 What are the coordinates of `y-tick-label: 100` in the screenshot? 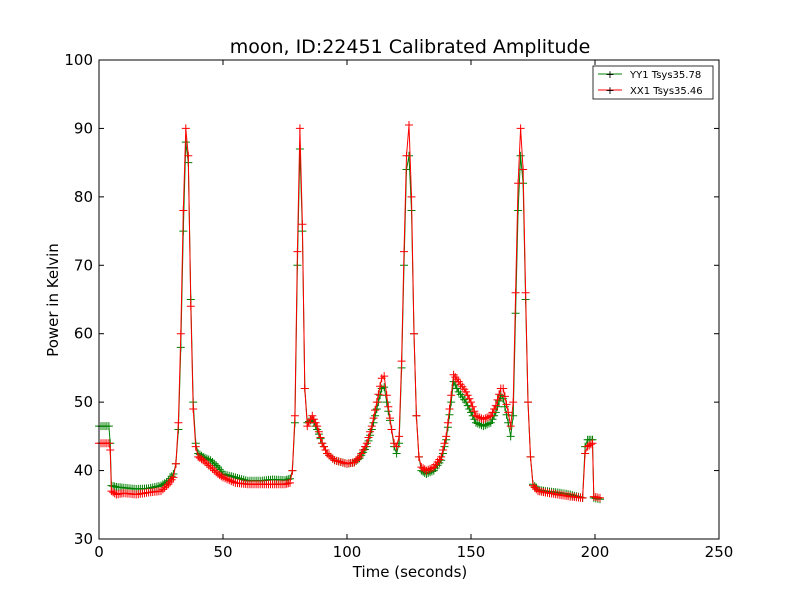 It's located at (78, 60).